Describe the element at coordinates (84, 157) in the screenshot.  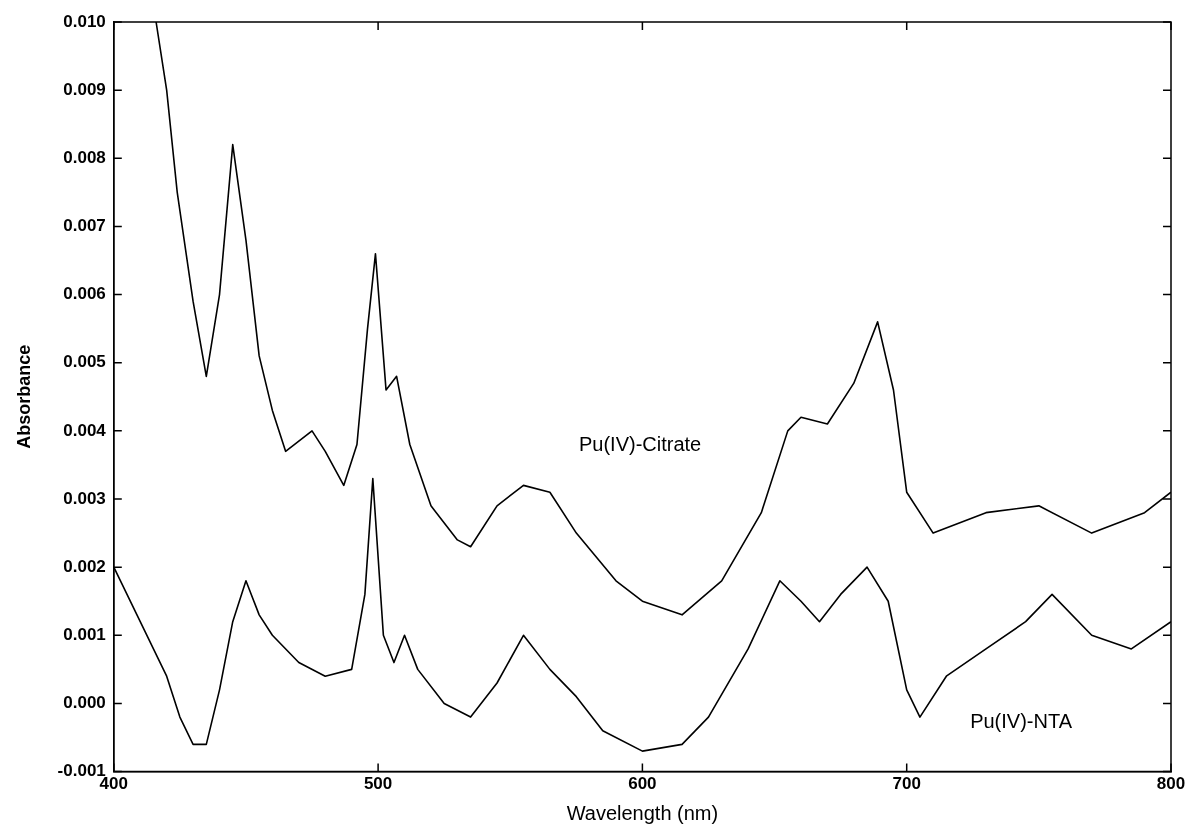
I see `y-tick-label: 0.008` at that location.